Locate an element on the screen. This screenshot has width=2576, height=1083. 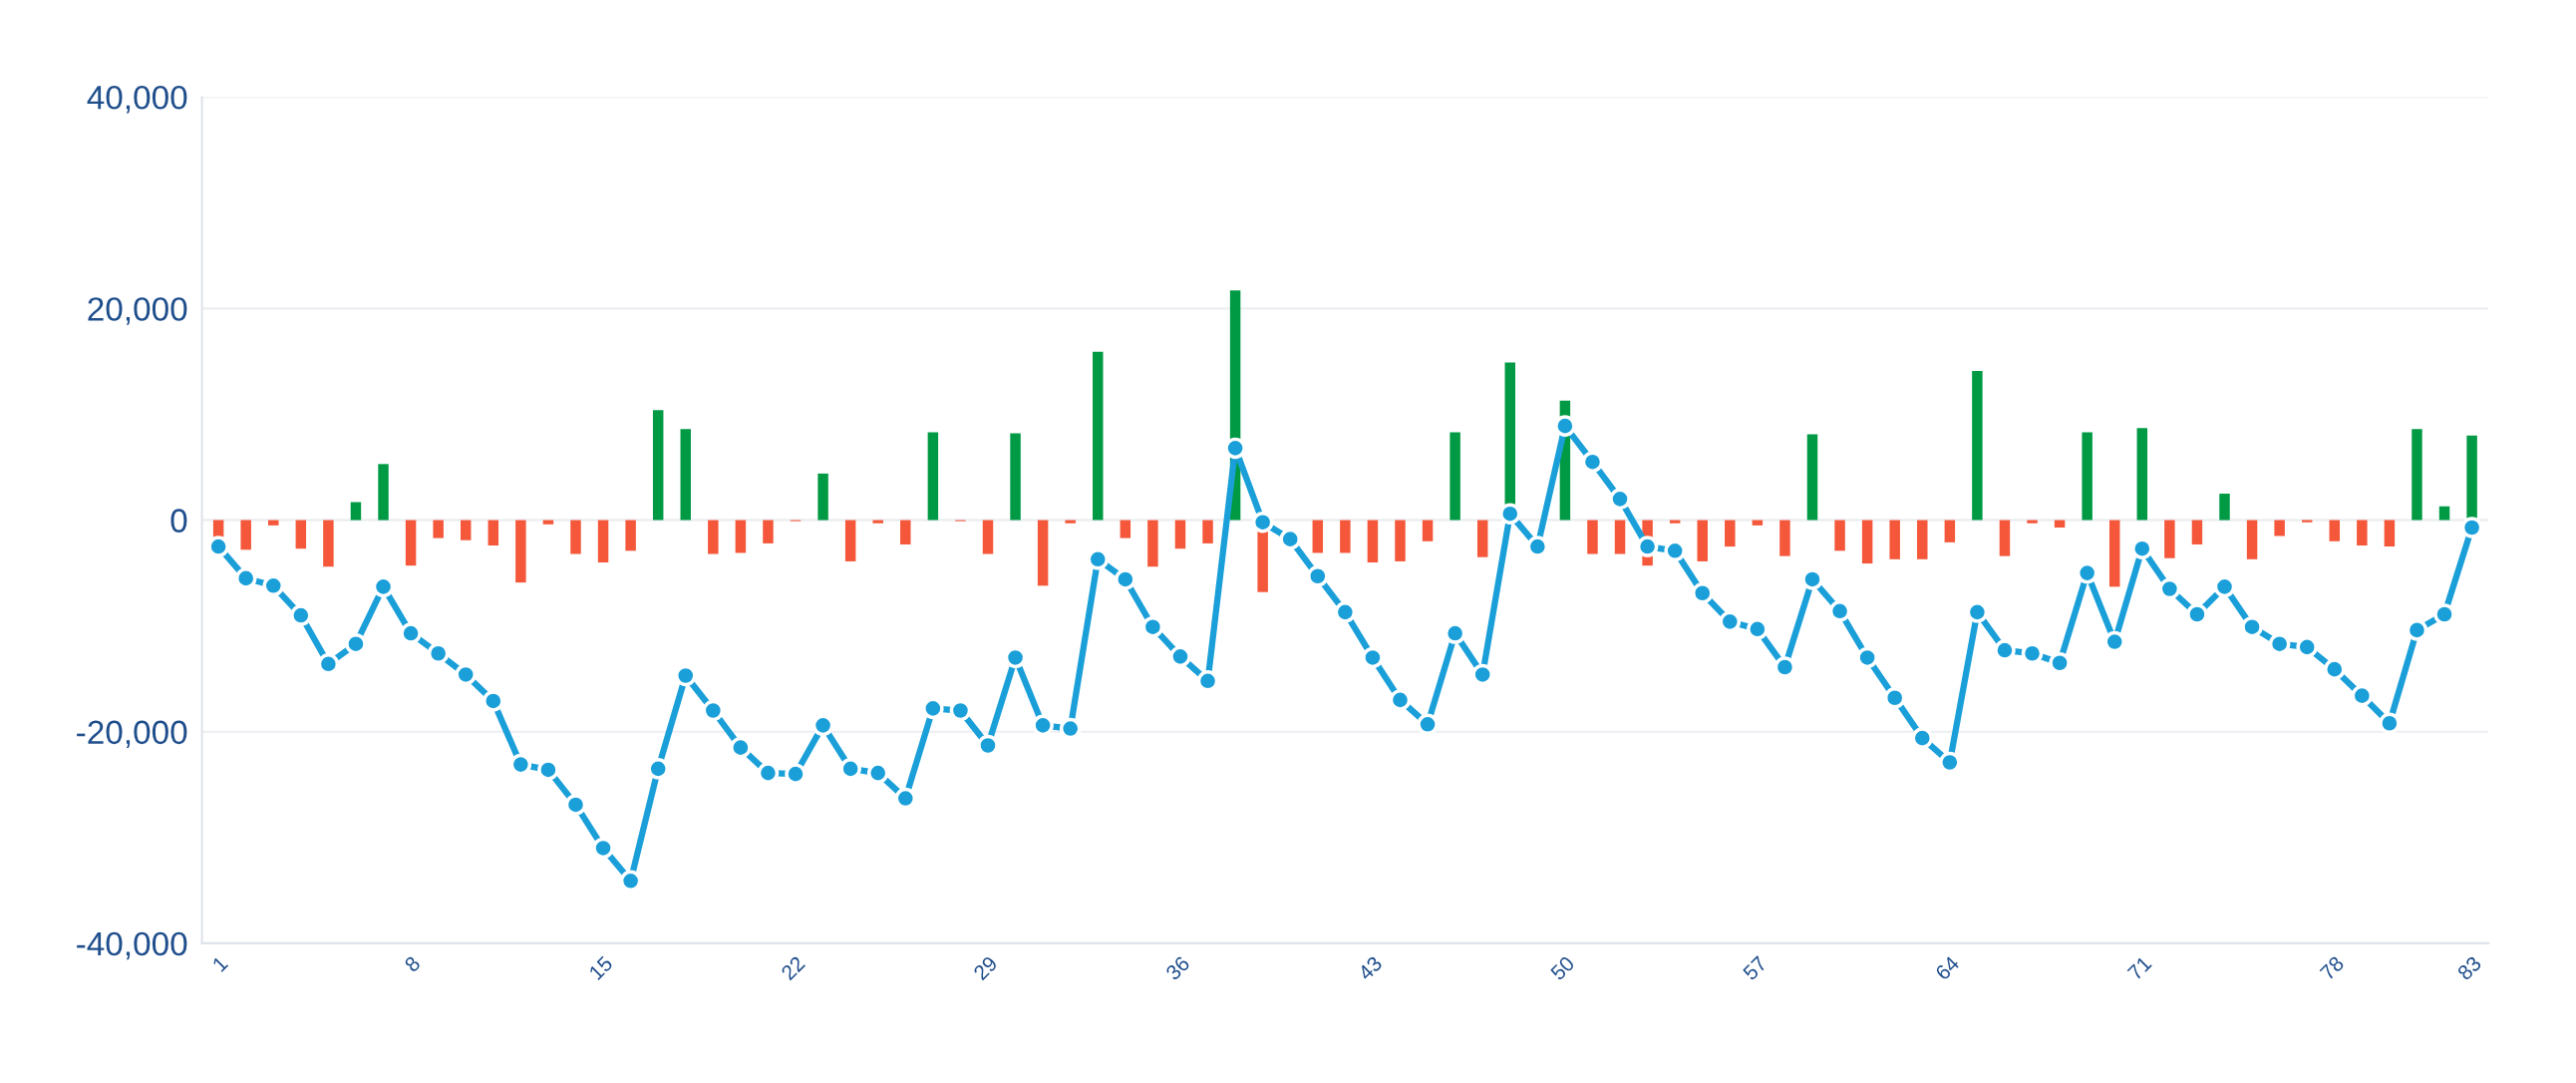
x-tick-label: 22 is located at coordinates (792, 968).